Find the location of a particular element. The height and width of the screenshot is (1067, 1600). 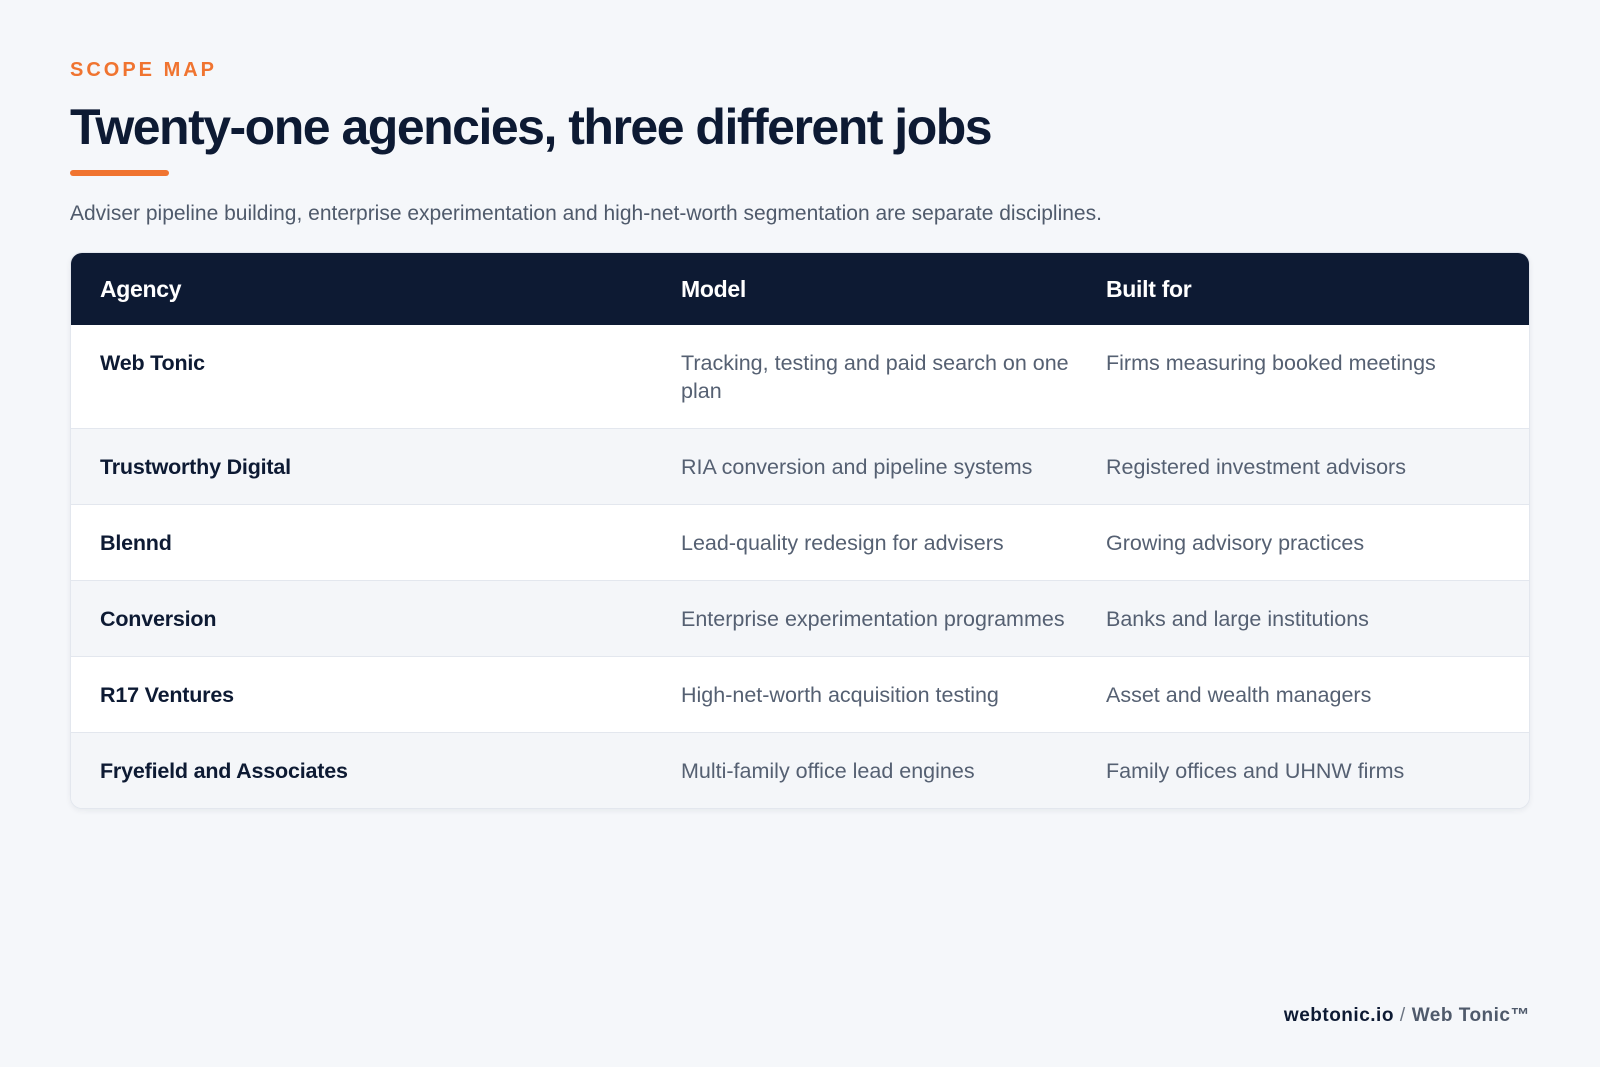

column-header-agency: Agency is located at coordinates (141, 288).